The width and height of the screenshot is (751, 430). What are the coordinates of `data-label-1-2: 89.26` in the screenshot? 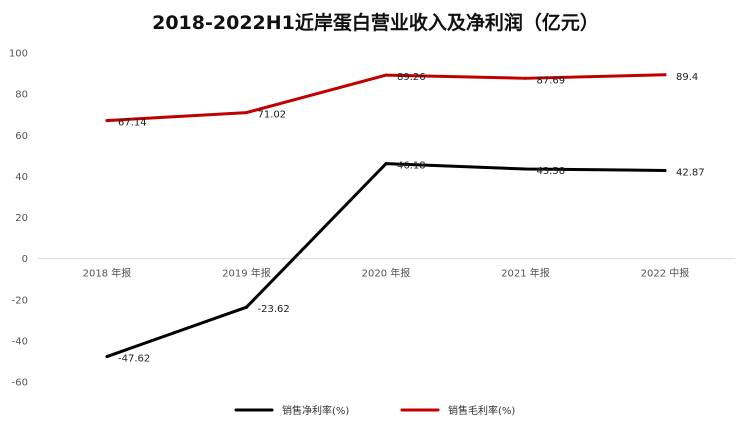 It's located at (411, 77).